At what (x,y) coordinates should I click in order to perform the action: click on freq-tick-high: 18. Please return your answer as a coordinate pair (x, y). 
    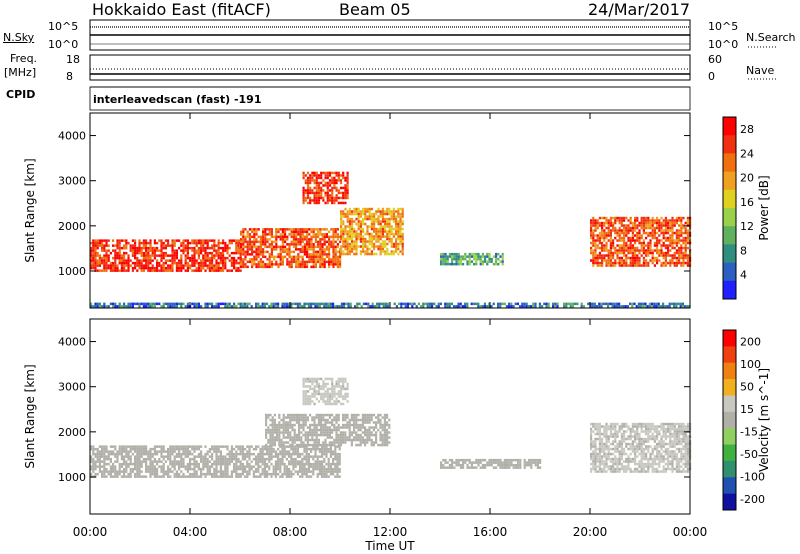
    Looking at the image, I should click on (73, 59).